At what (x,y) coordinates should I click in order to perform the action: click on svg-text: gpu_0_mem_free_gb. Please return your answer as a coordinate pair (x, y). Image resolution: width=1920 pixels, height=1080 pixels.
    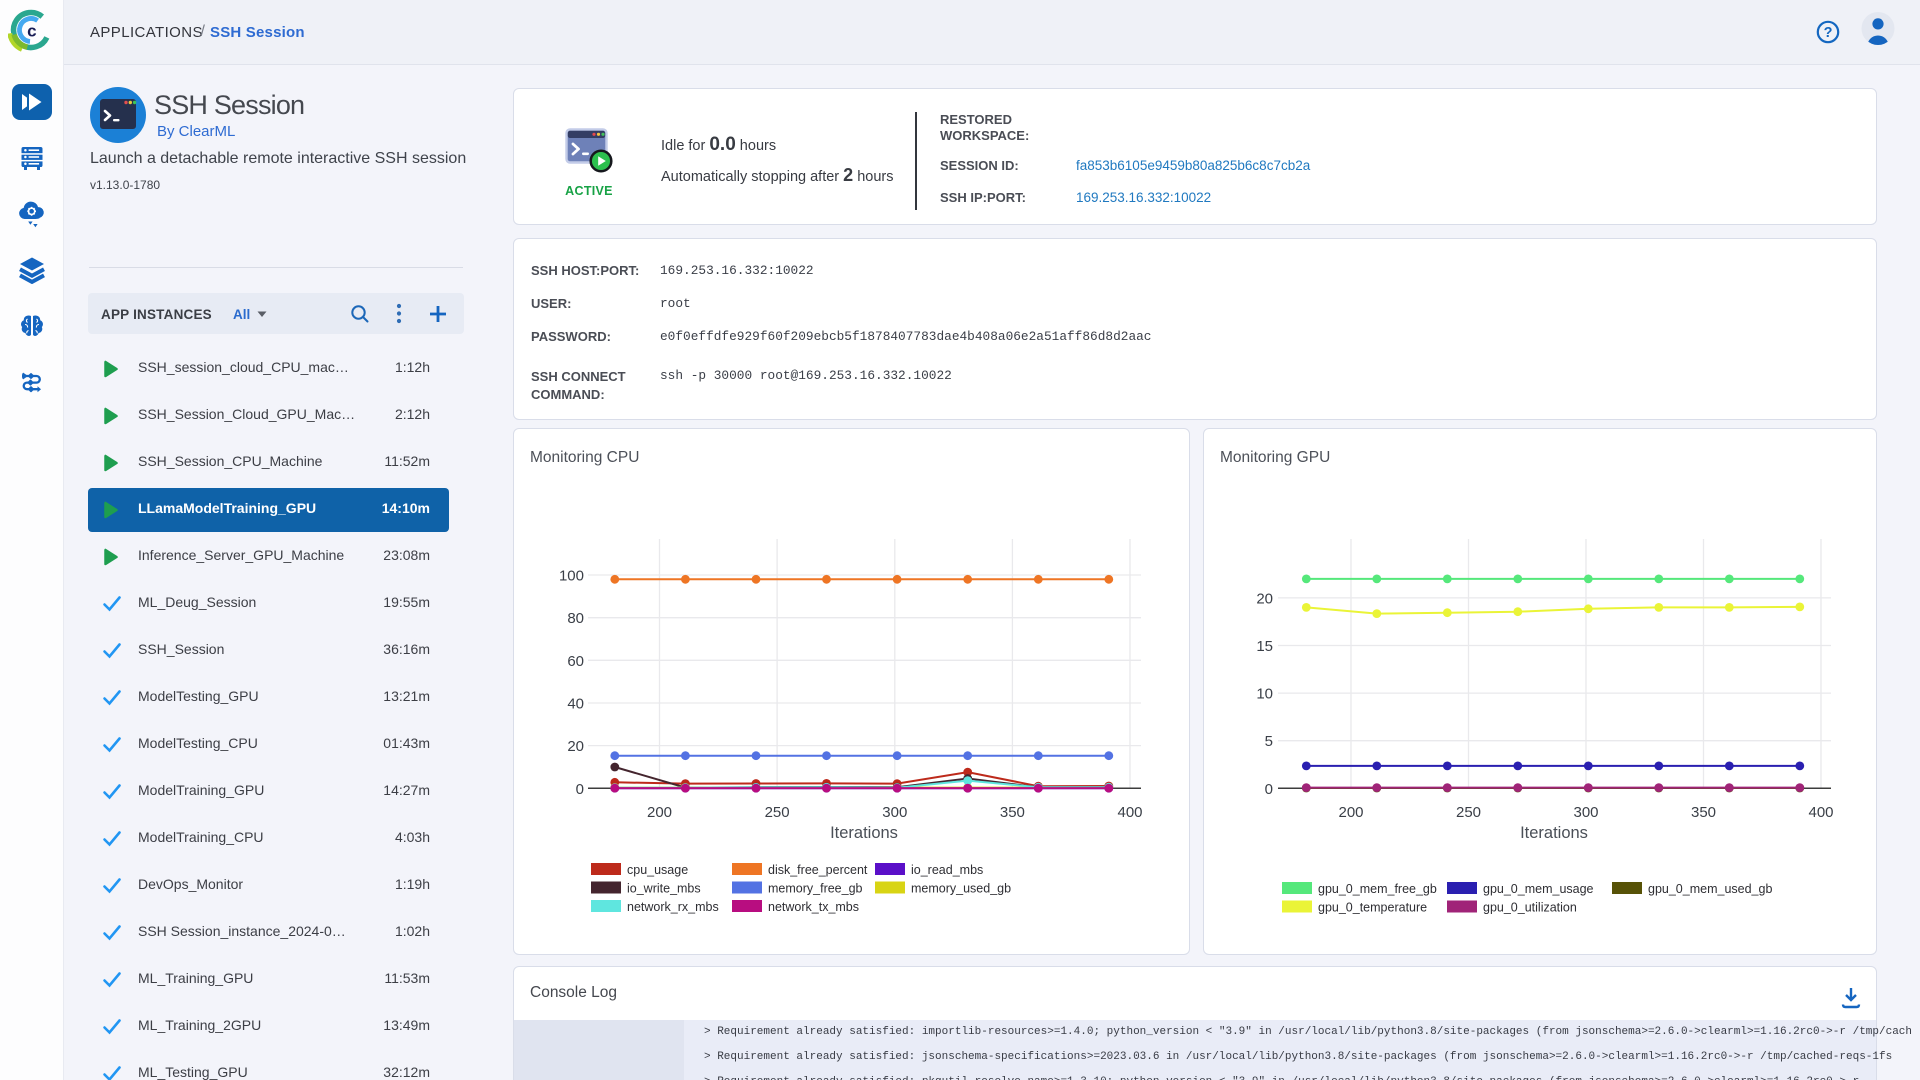
    Looking at the image, I should click on (1377, 889).